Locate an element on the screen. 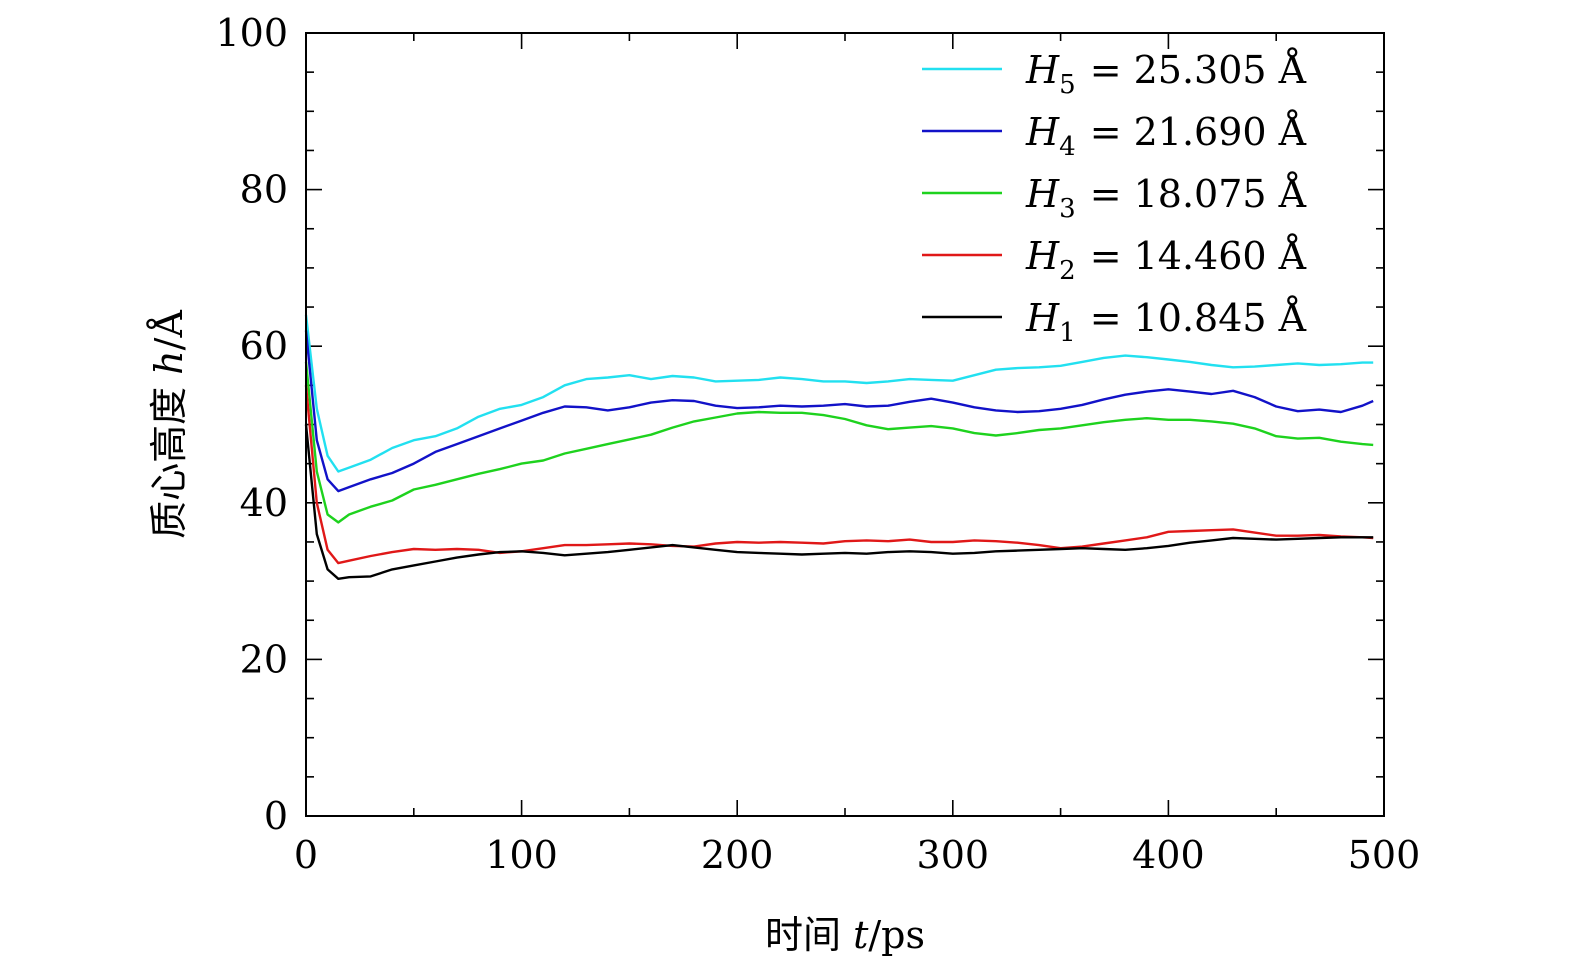  y-tick-labels: 0 20 40 60 80 100 is located at coordinates (251, 424).